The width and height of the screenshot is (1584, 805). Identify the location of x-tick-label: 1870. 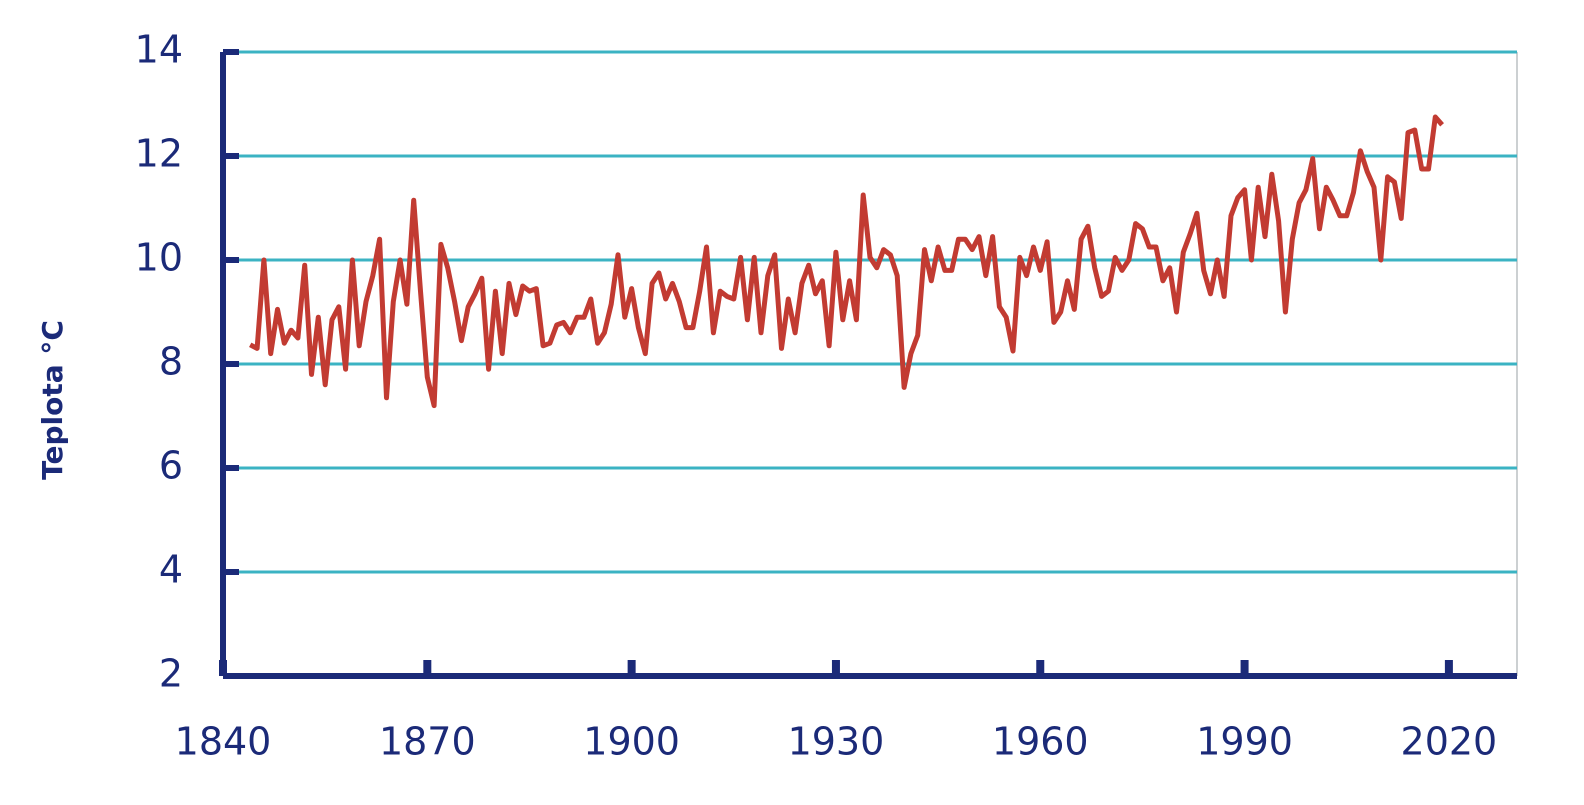
(427, 742).